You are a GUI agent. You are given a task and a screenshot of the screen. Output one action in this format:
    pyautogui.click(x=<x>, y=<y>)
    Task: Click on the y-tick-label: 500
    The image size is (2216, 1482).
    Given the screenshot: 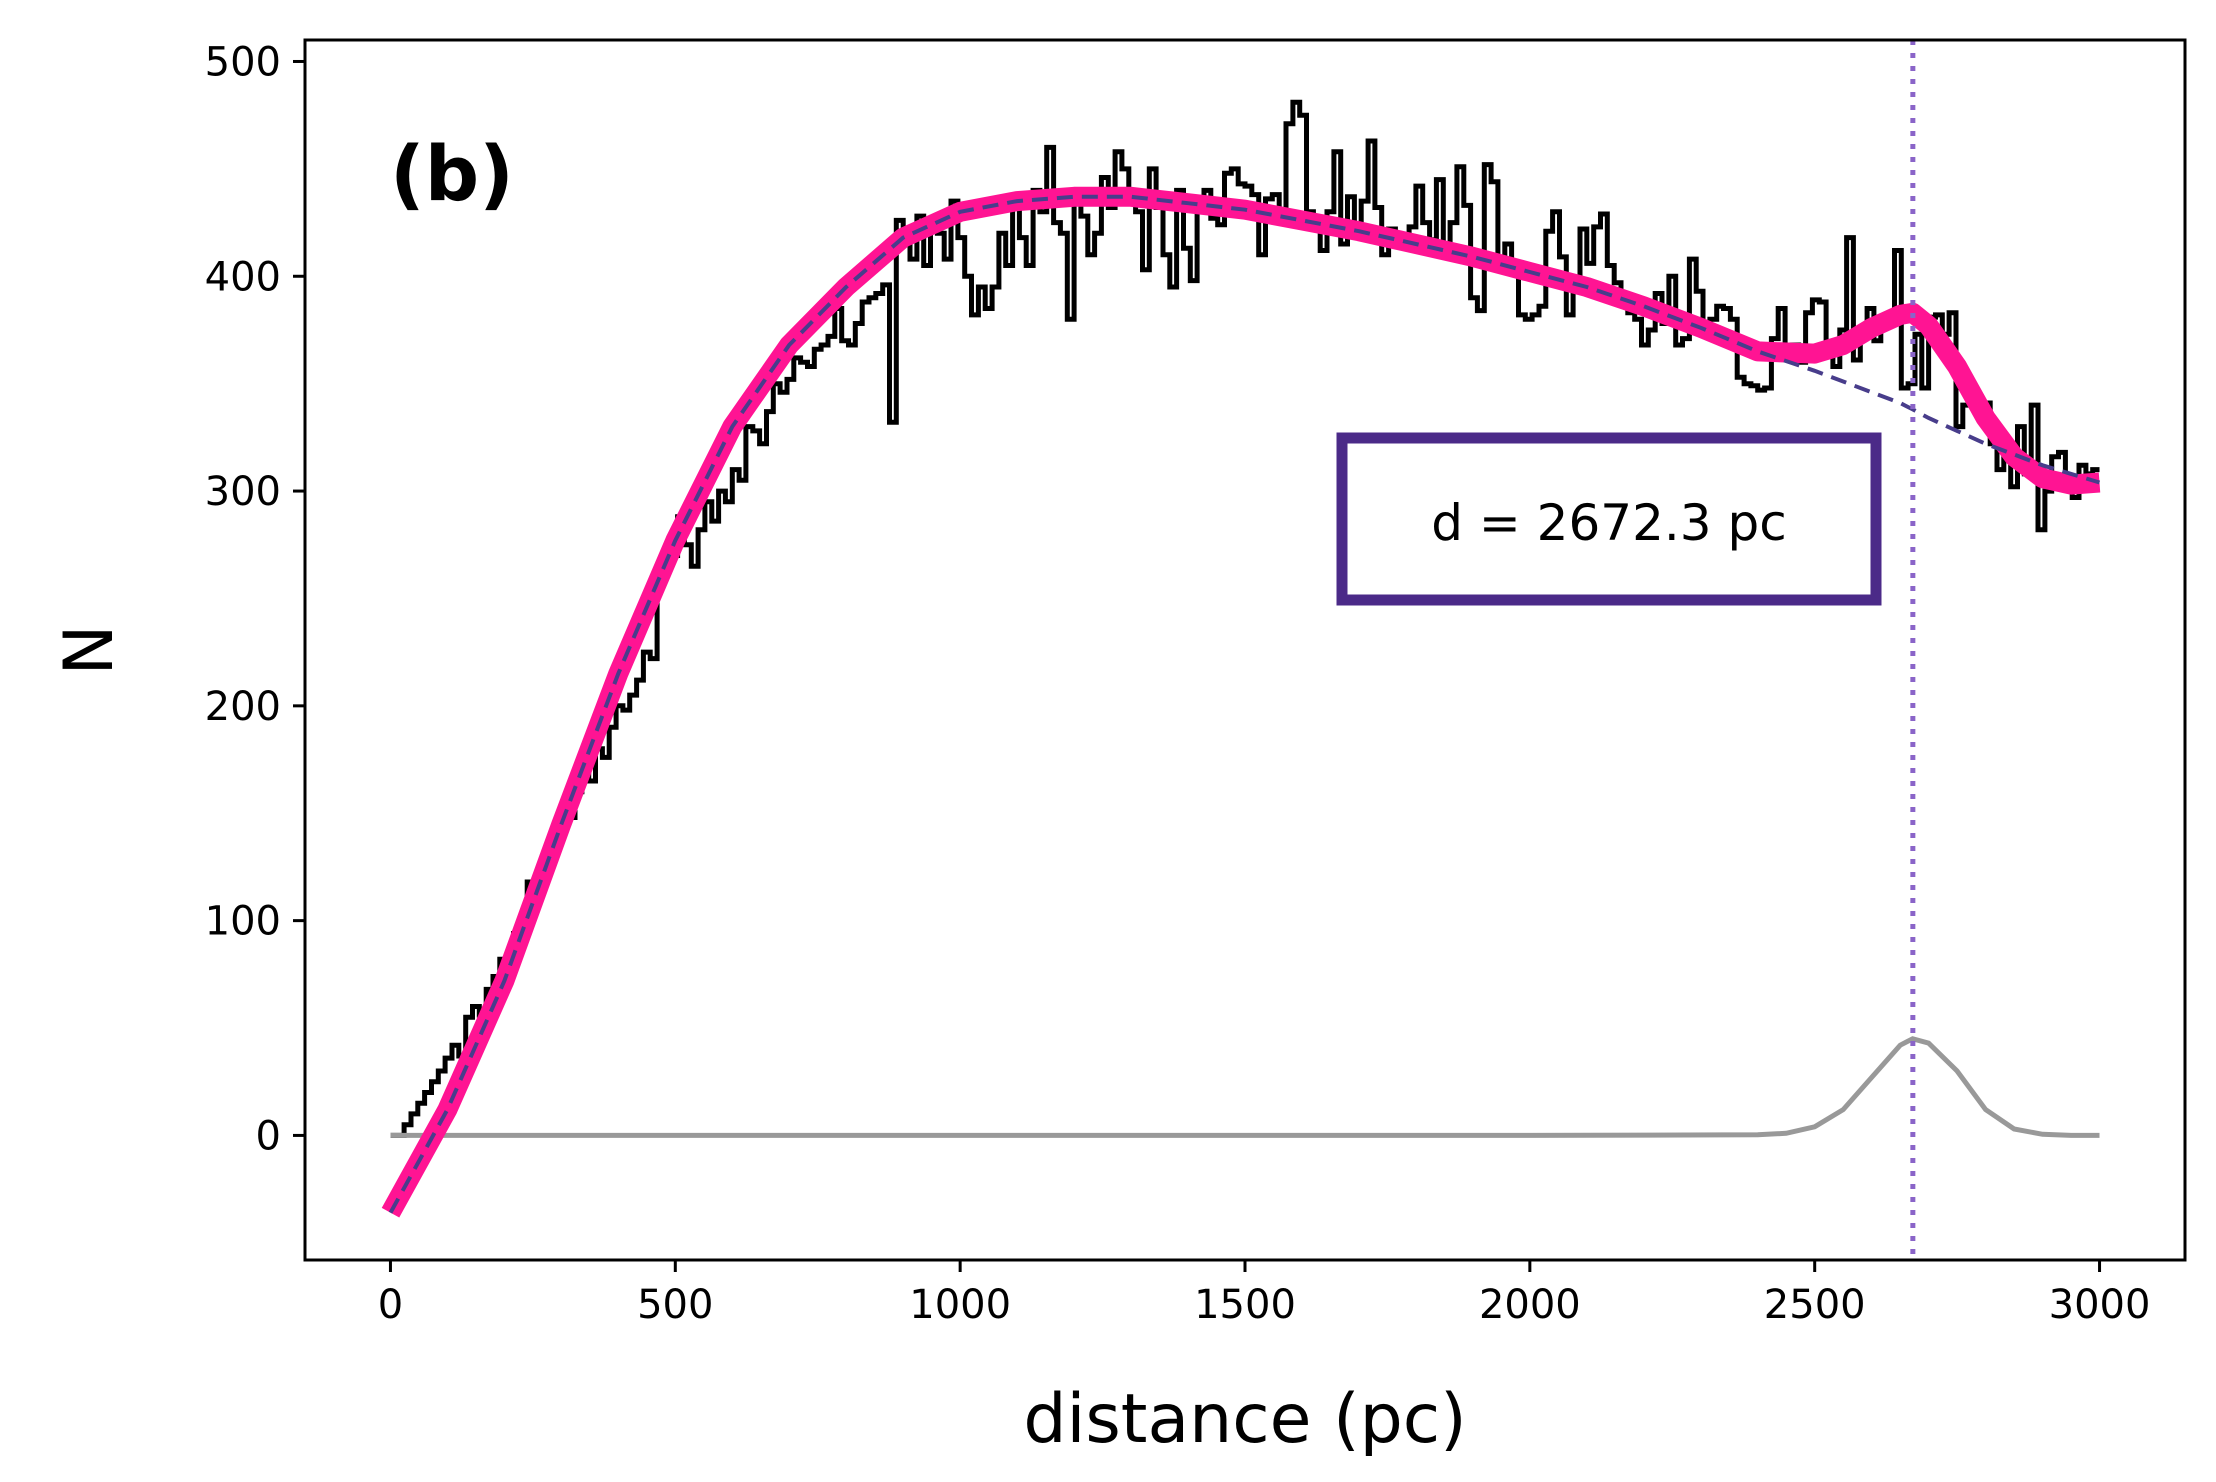 What is the action you would take?
    pyautogui.click(x=243, y=62)
    